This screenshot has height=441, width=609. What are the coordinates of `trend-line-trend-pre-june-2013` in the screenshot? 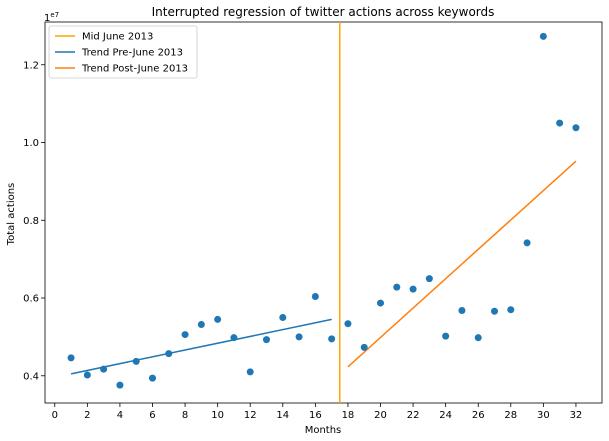 It's located at (201, 346).